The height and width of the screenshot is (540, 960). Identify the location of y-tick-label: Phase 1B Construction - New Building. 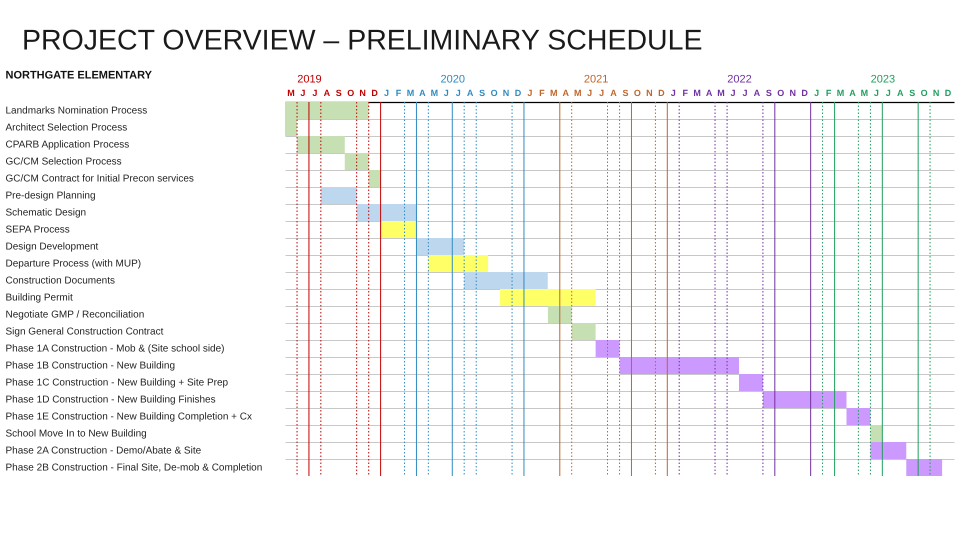
(91, 366).